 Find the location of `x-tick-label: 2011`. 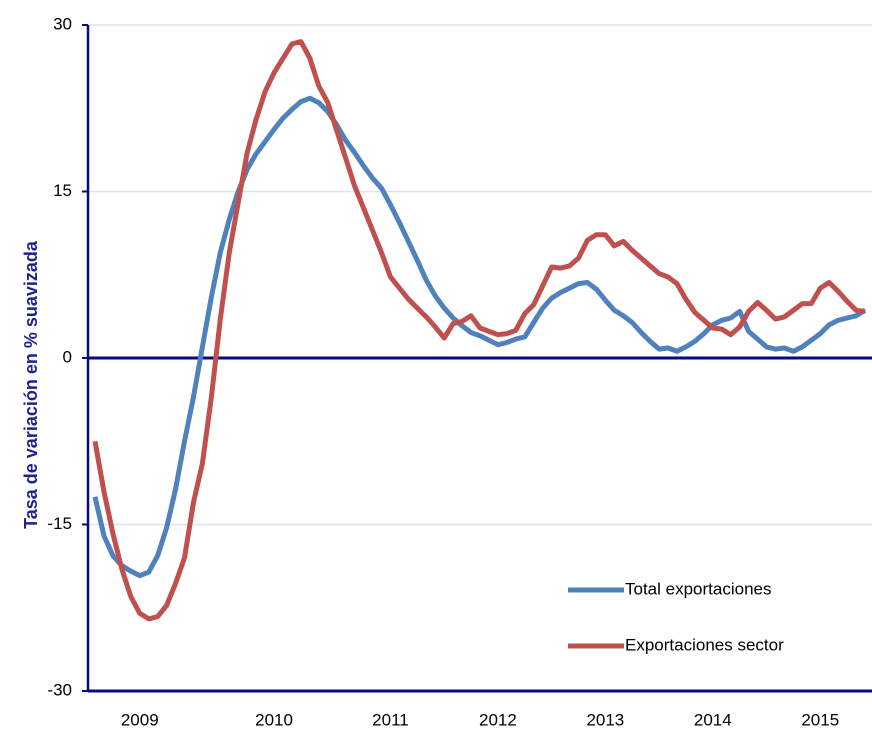

x-tick-label: 2011 is located at coordinates (390, 719).